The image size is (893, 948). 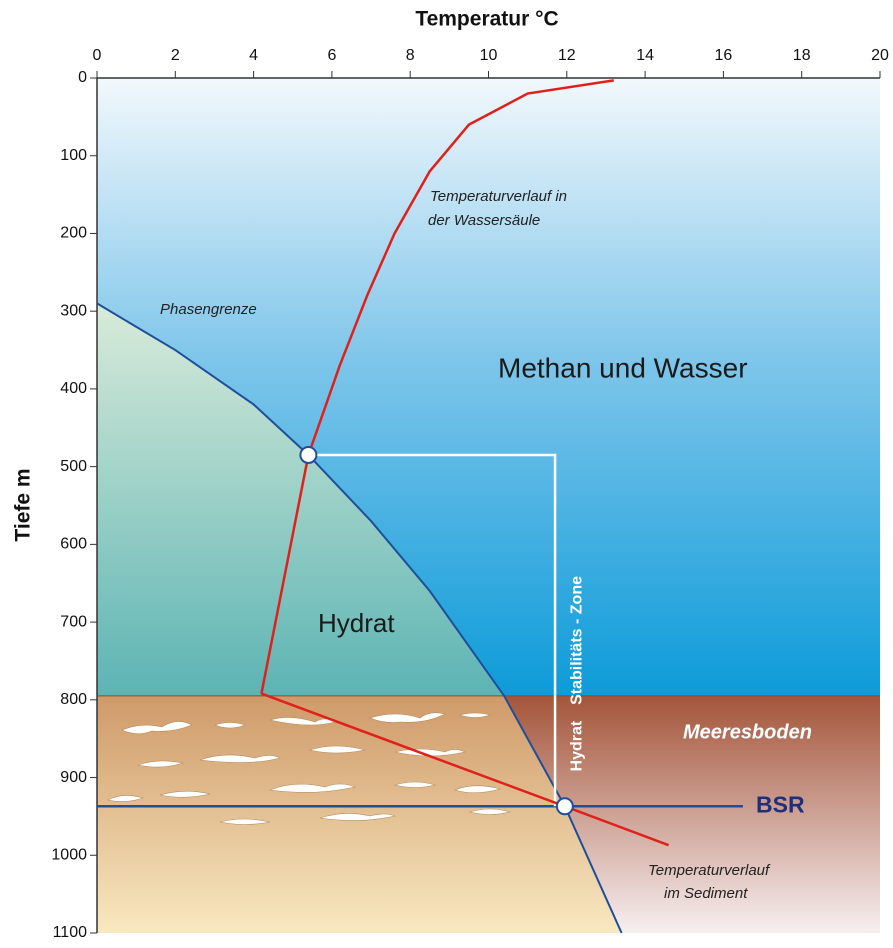 I want to click on phase-boundary-label: Phasengrenze, so click(x=208, y=309).